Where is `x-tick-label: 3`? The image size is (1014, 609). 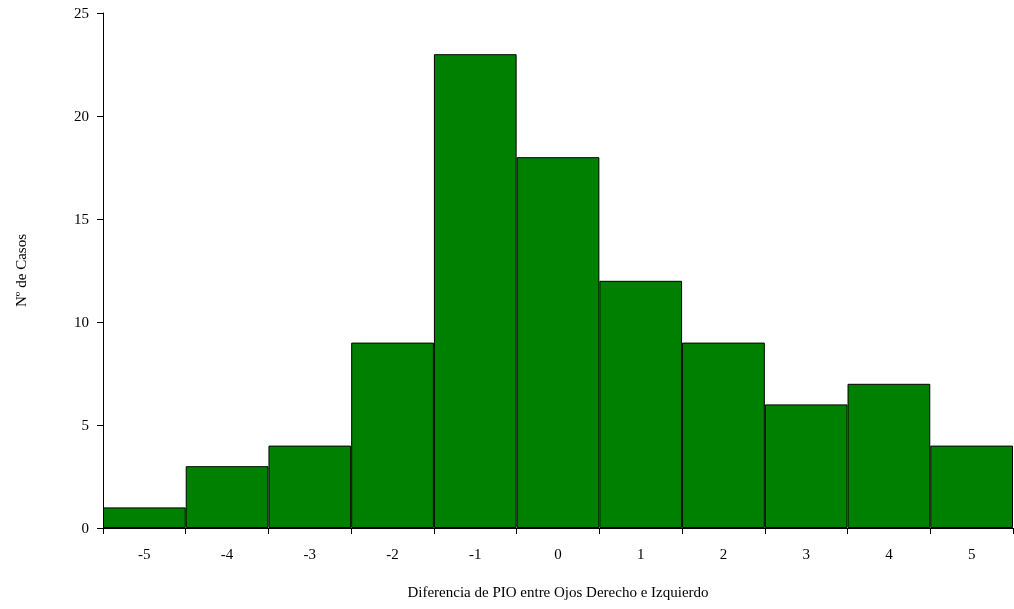 x-tick-label: 3 is located at coordinates (806, 553).